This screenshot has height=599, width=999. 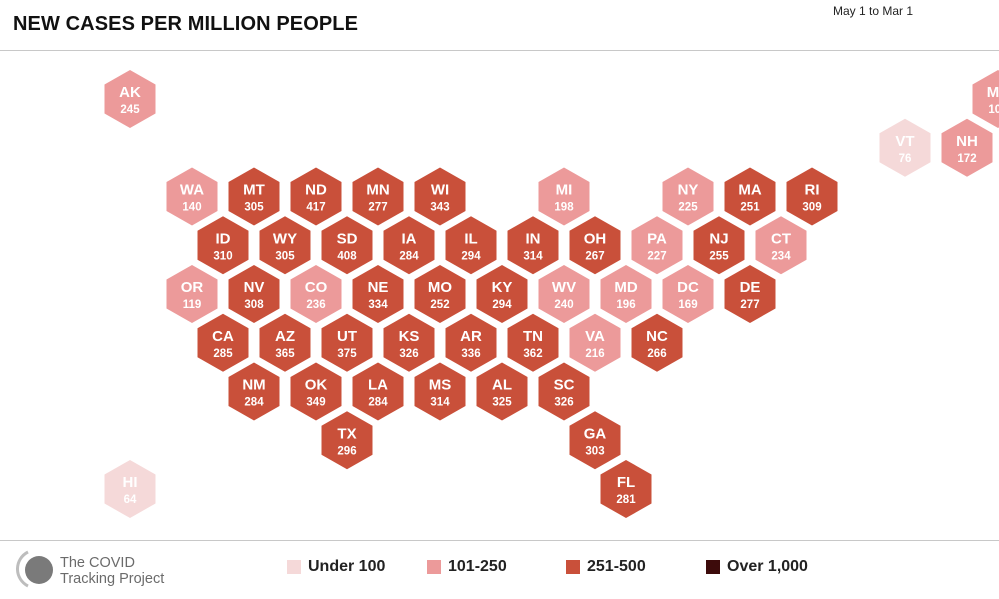 What do you see at coordinates (657, 238) in the screenshot?
I see `state-abbr-label: PA` at bounding box center [657, 238].